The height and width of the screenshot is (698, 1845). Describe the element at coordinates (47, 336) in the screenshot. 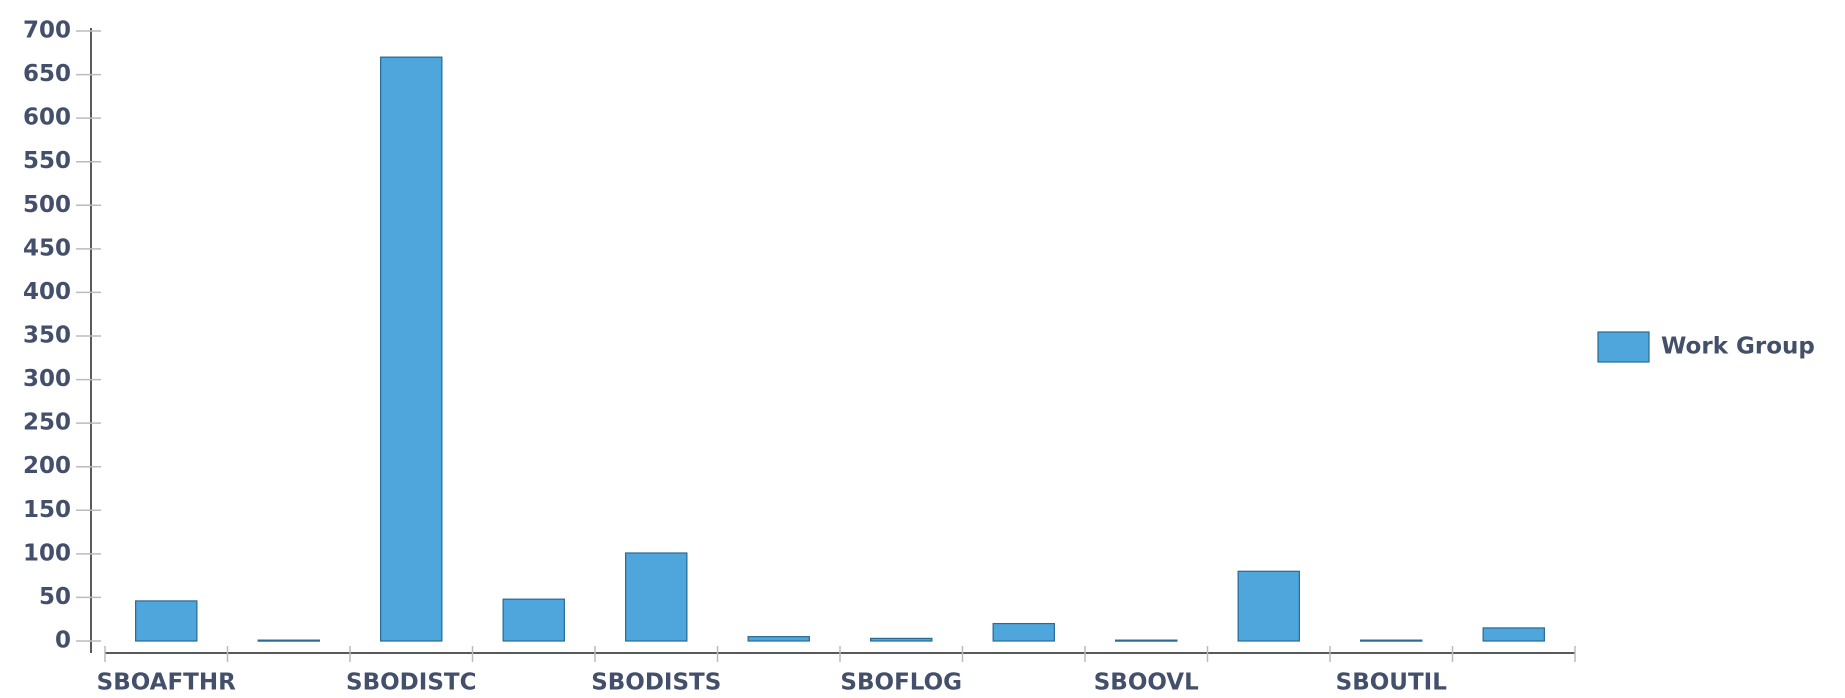

I see `y-tick-label: 350` at that location.